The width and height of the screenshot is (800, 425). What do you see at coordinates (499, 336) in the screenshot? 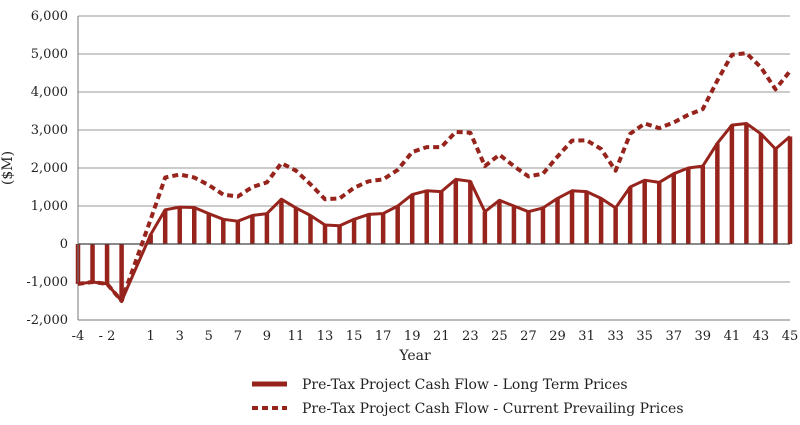
I see `x-tick-label: 25` at bounding box center [499, 336].